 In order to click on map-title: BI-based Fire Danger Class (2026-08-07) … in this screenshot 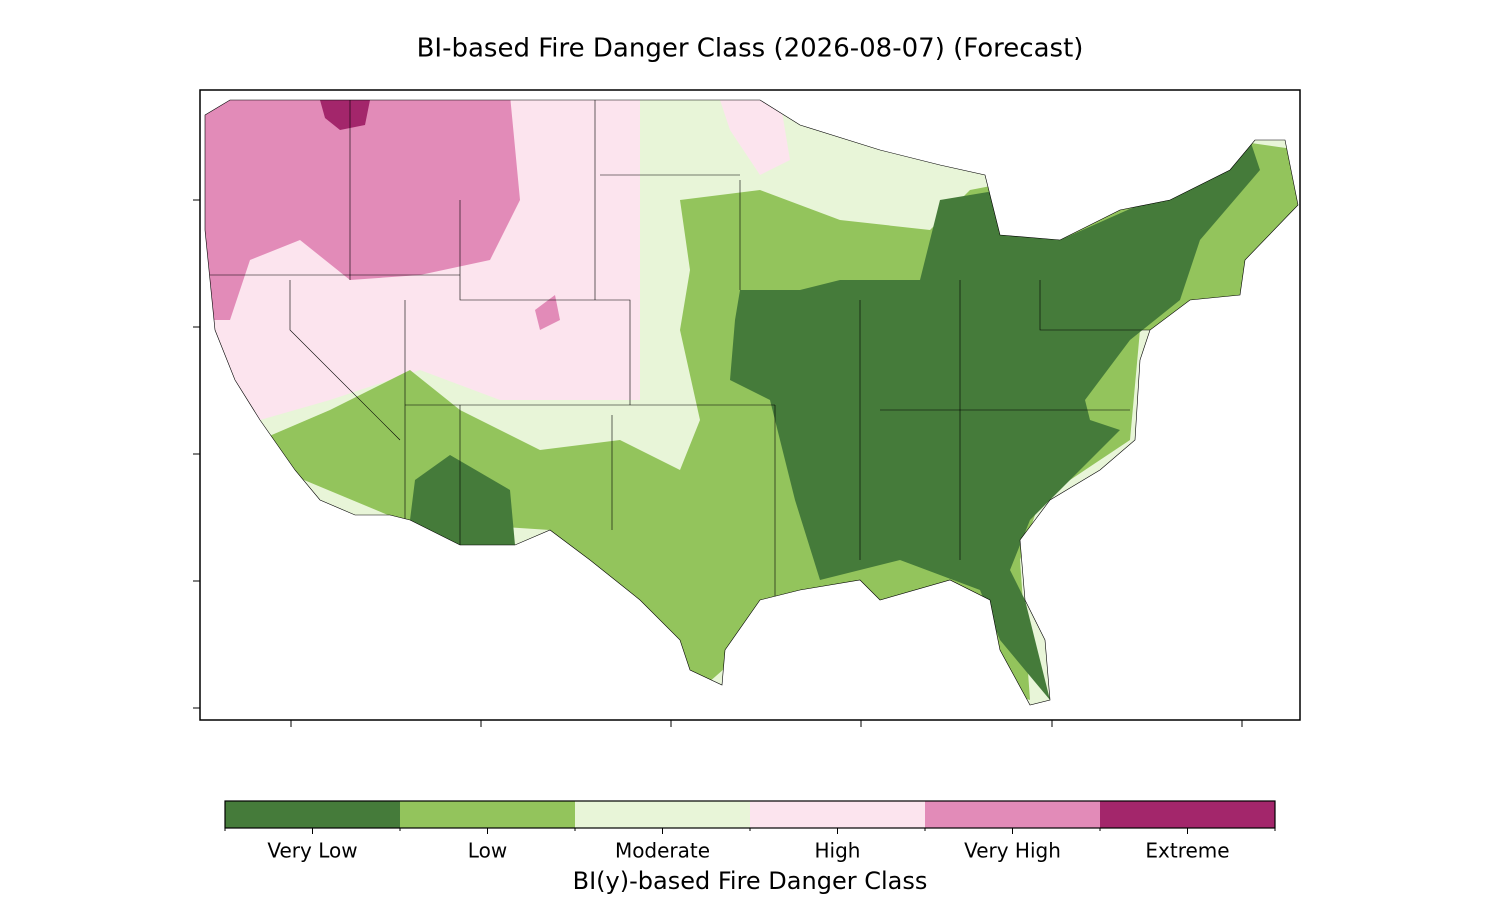, I will do `click(750, 49)`.